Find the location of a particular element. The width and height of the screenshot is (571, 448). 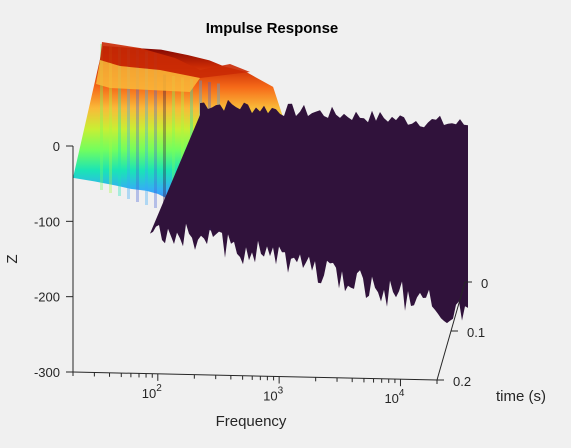

y-axis-label: time (s) is located at coordinates (521, 396).